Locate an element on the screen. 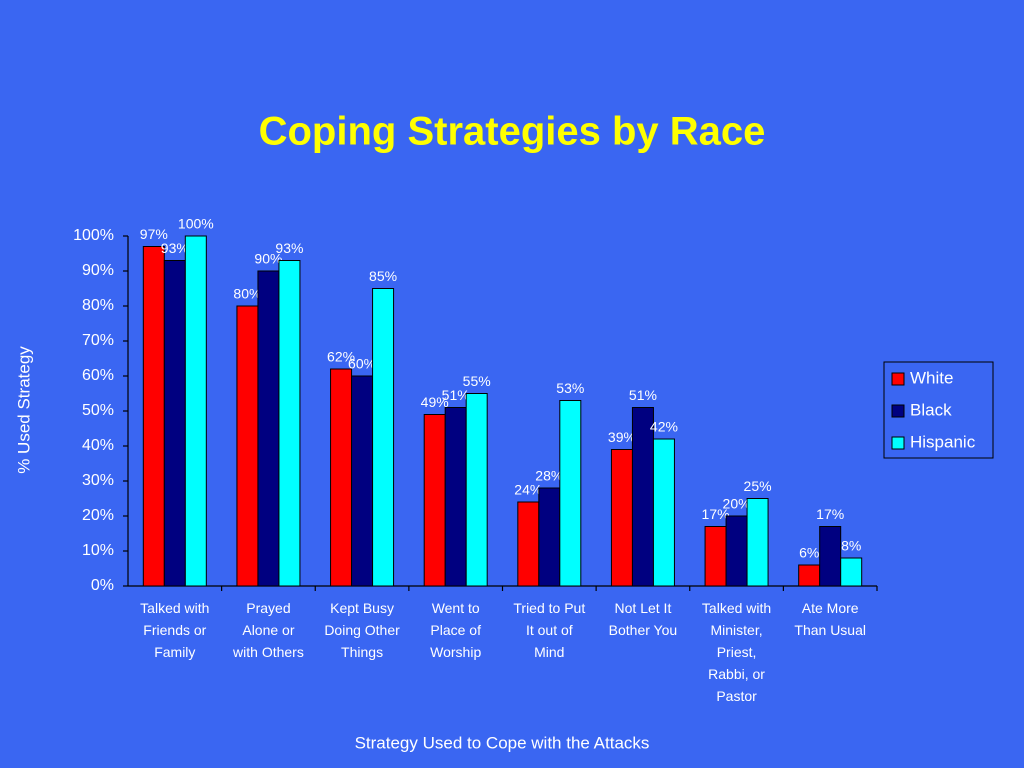 The height and width of the screenshot is (768, 1024). value-label: 100% is located at coordinates (196, 224).